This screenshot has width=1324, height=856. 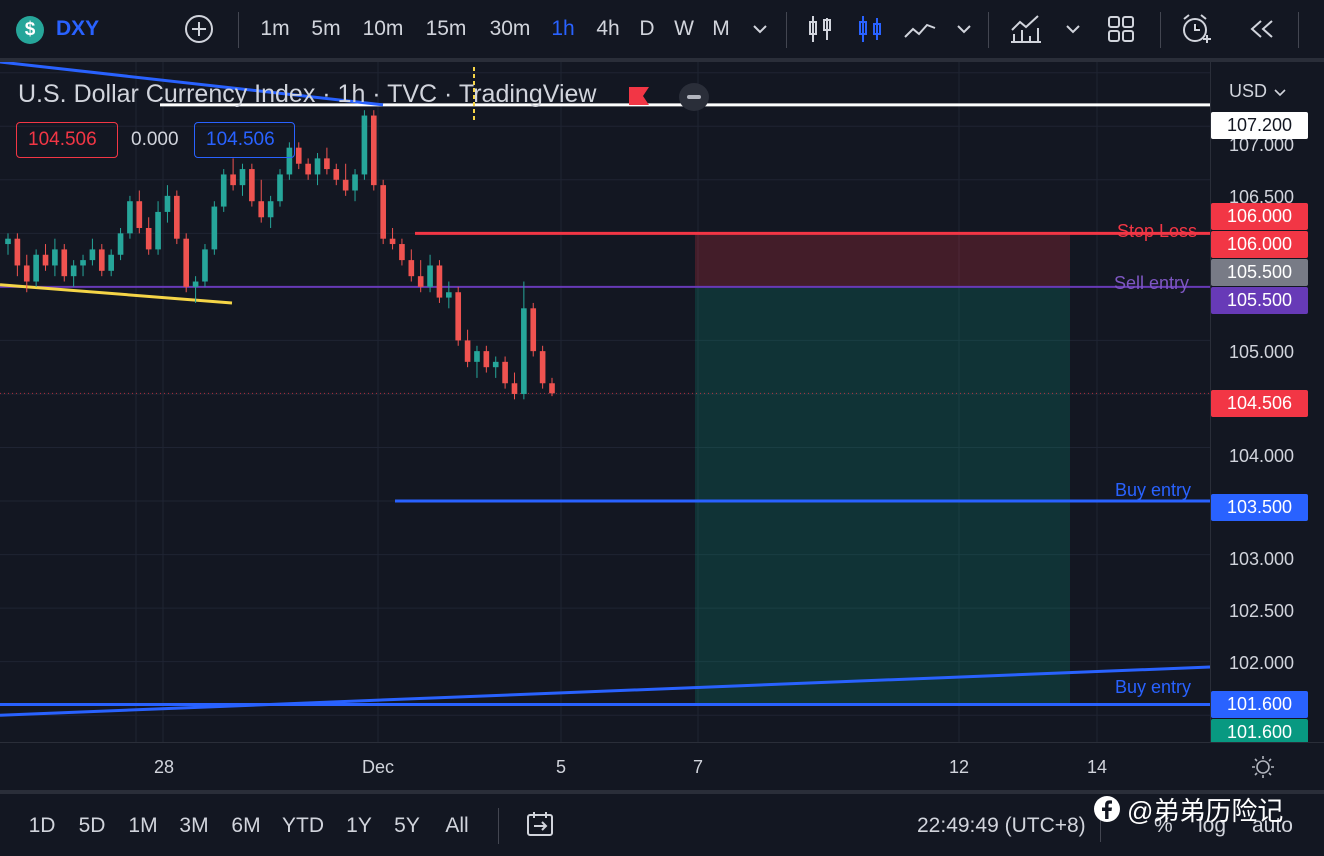 I want to click on interval-10m: 10m, so click(x=383, y=28).